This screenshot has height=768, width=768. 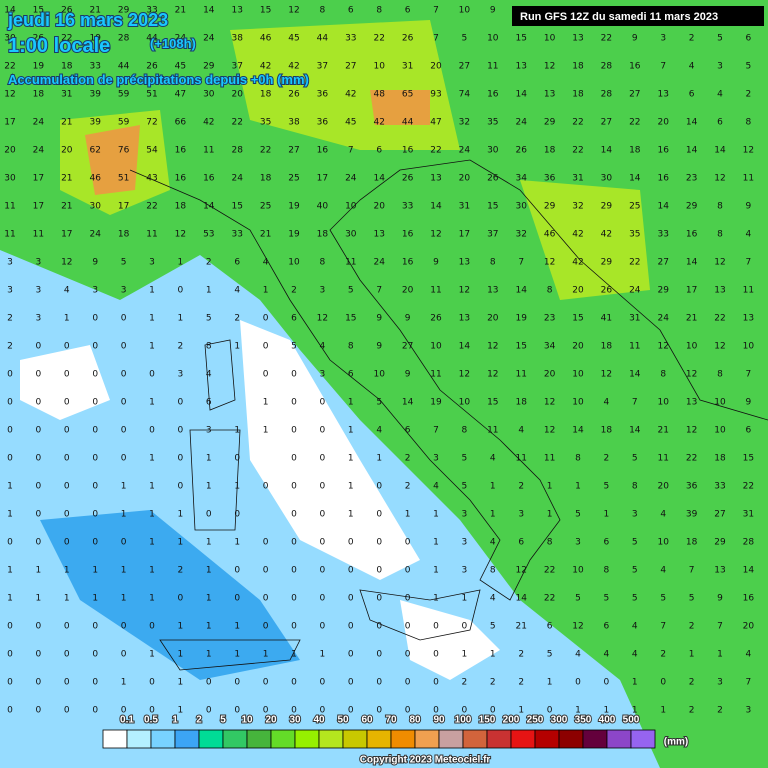 What do you see at coordinates (631, 720) in the screenshot?
I see `legend-label: 500` at bounding box center [631, 720].